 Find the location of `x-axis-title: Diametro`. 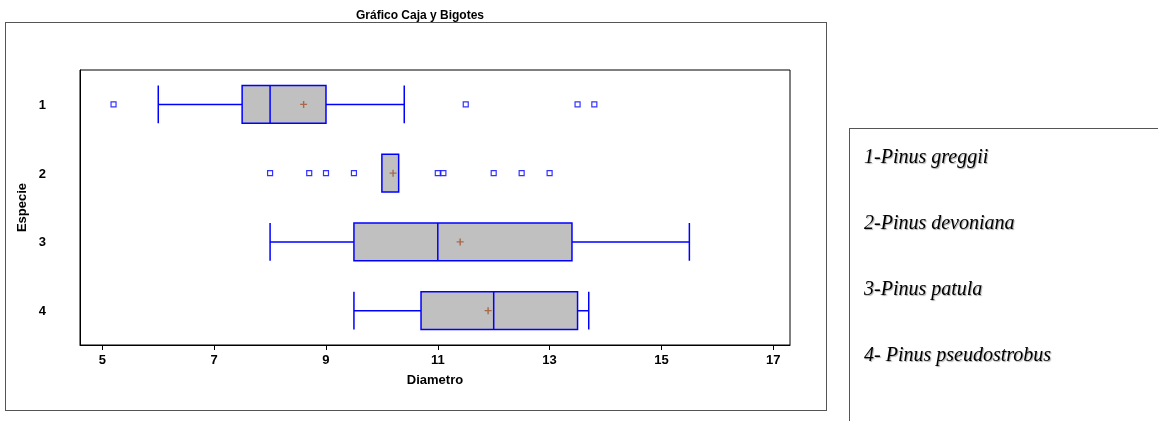

x-axis-title: Diametro is located at coordinates (435, 379).